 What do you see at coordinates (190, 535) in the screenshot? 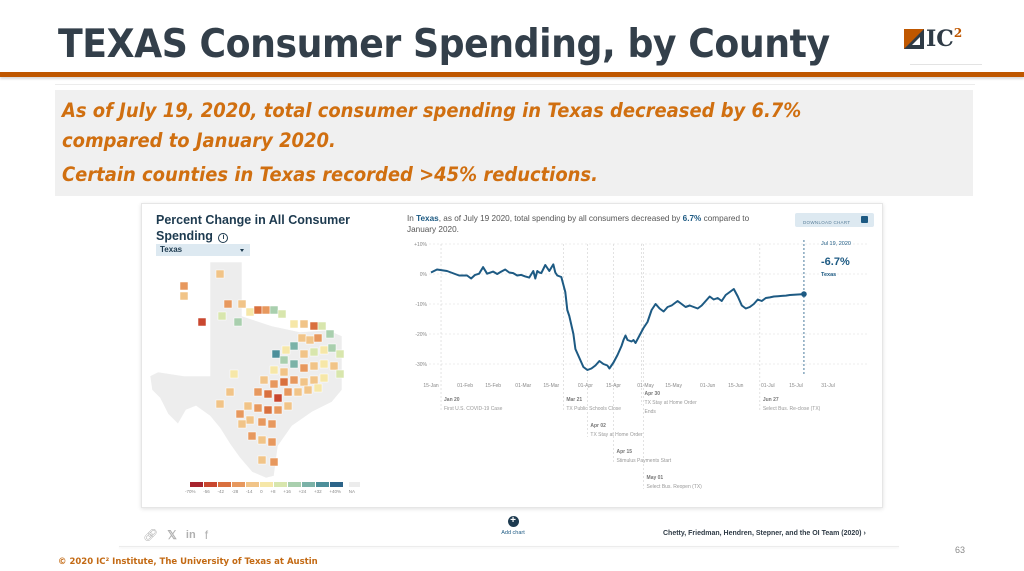
I see `linkedin-icon: in` at bounding box center [190, 535].